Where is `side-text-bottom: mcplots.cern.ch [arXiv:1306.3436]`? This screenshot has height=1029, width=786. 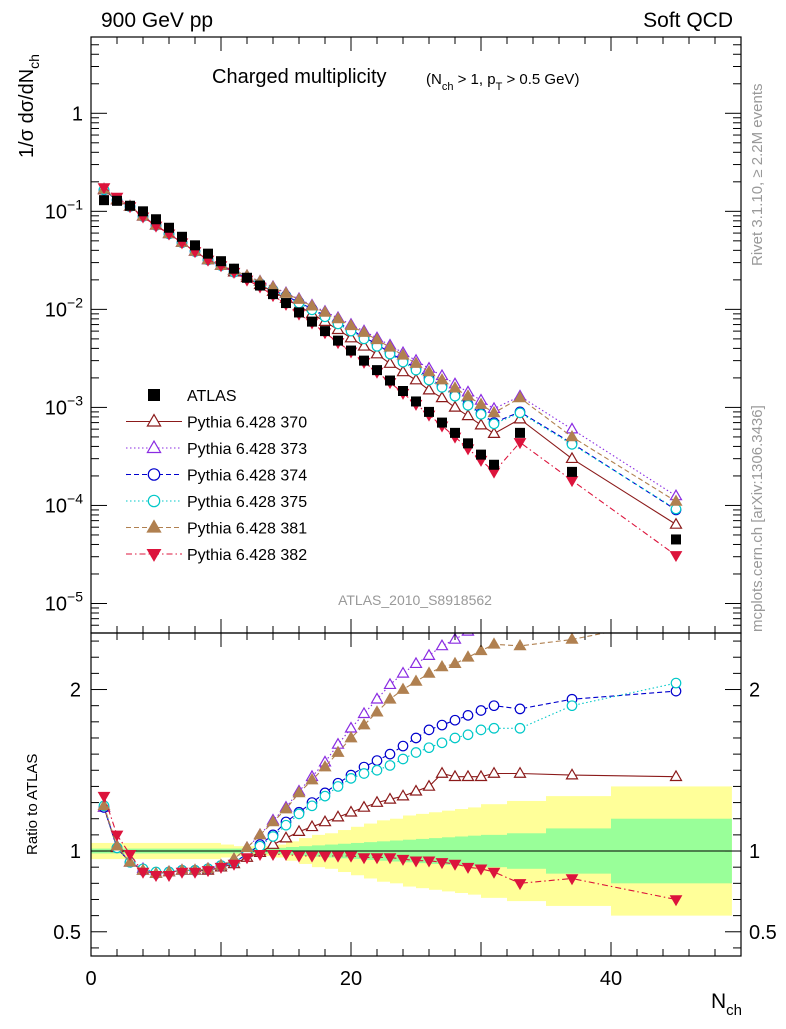 side-text-bottom: mcplots.cern.ch [arXiv:1306.3436] is located at coordinates (757, 518).